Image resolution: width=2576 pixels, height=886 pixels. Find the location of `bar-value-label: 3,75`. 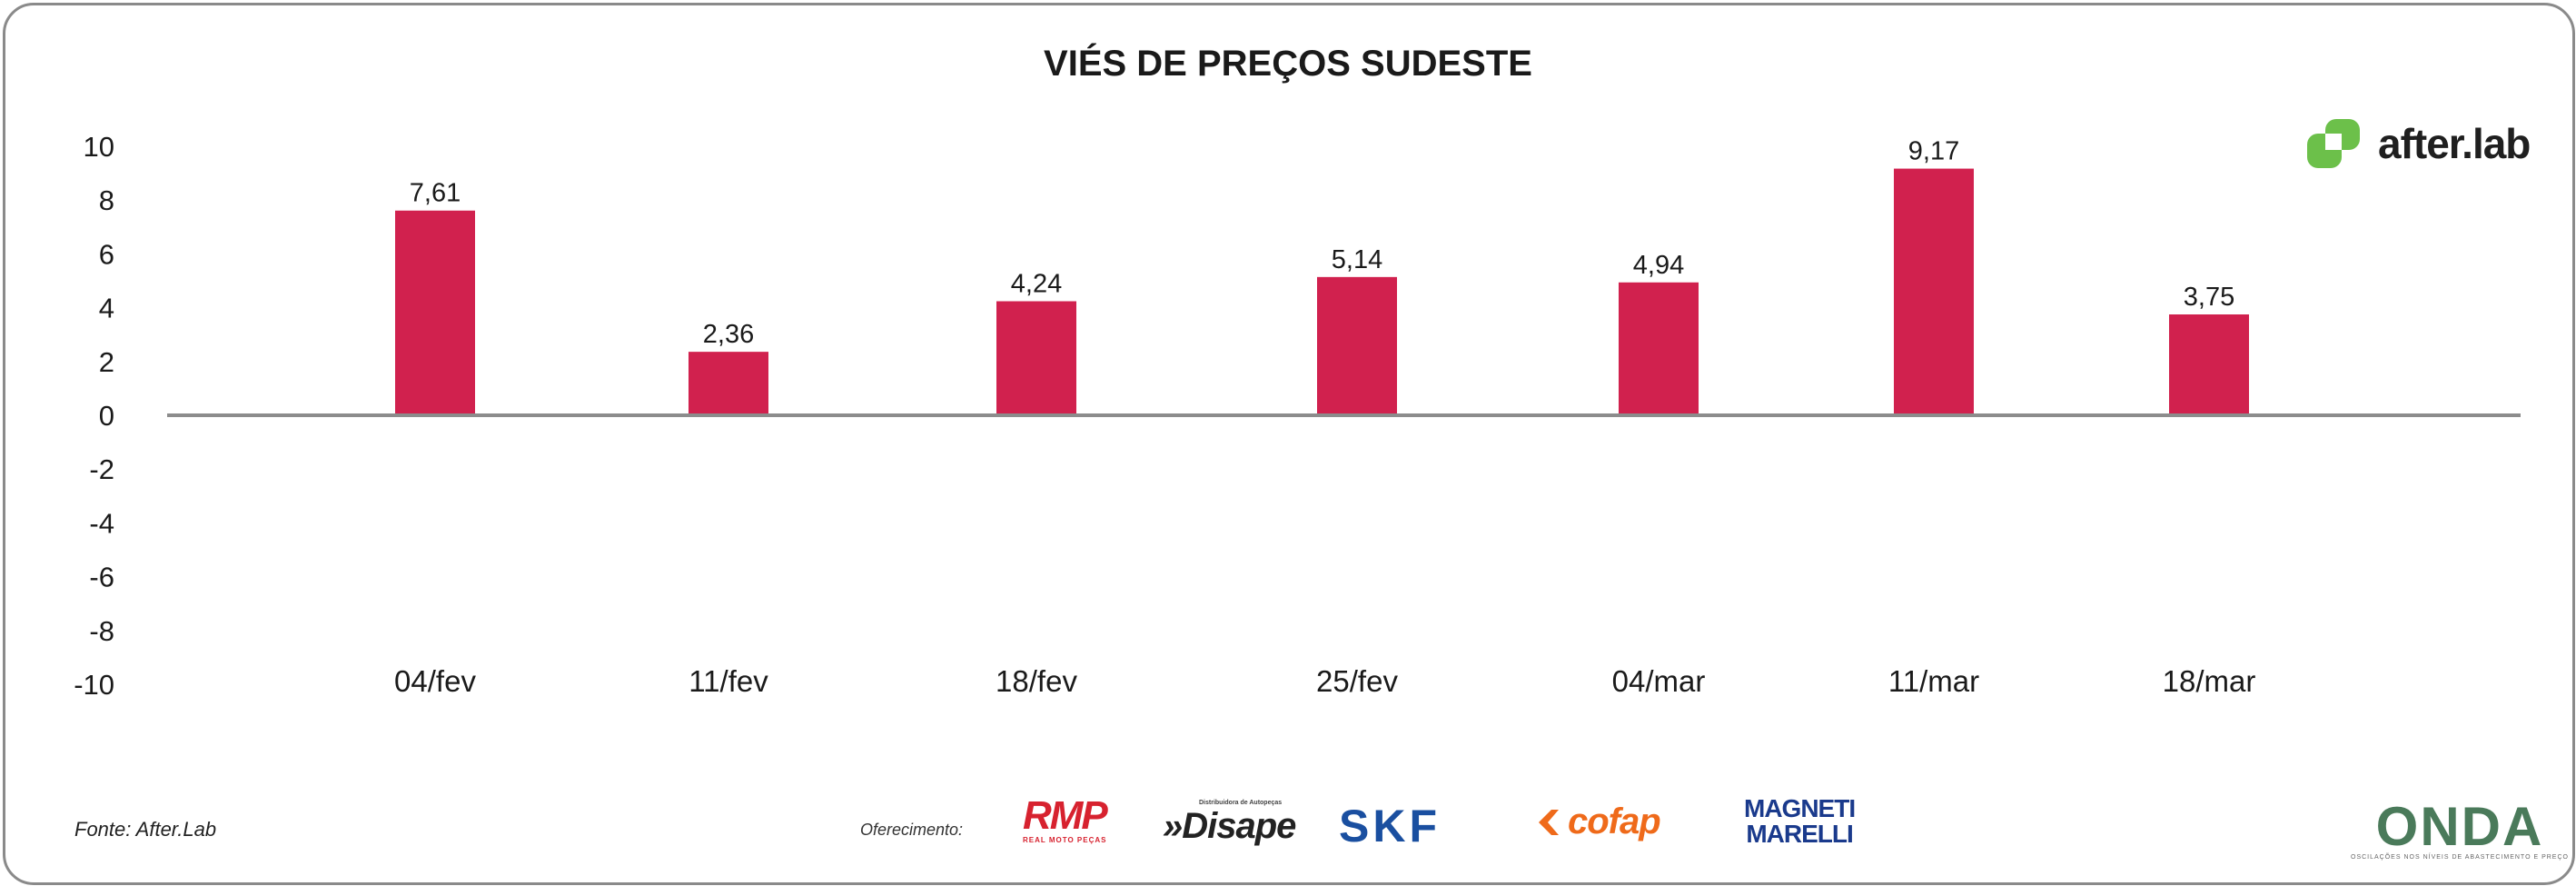

bar-value-label: 3,75 is located at coordinates (2209, 297).